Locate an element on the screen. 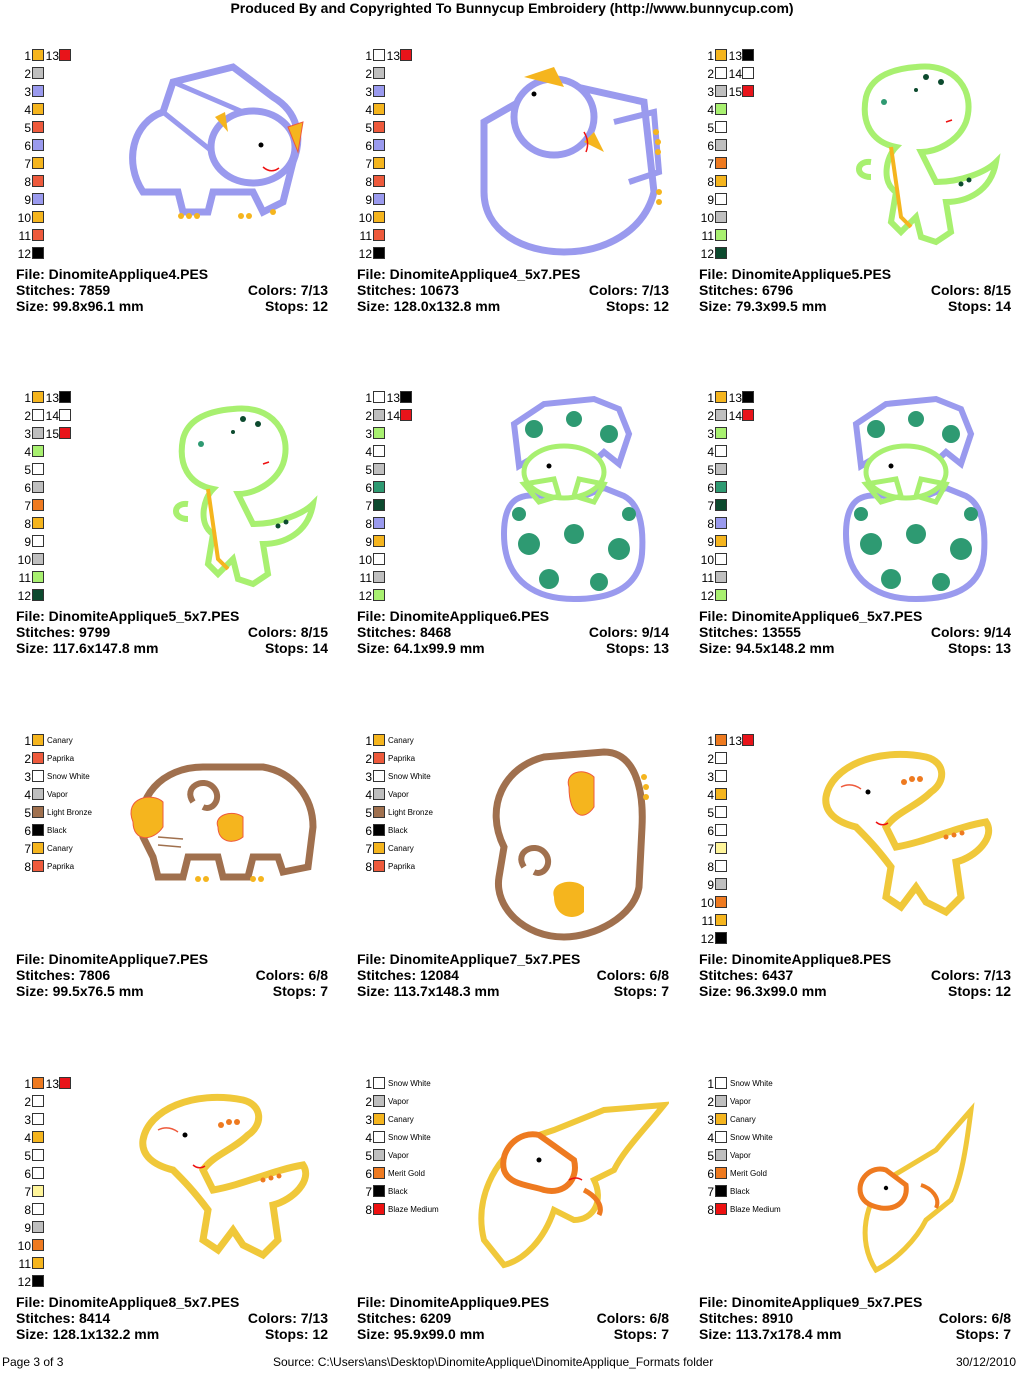 This screenshot has height=1380, width=1024. stop-count: Stops: 12 is located at coordinates (296, 306).